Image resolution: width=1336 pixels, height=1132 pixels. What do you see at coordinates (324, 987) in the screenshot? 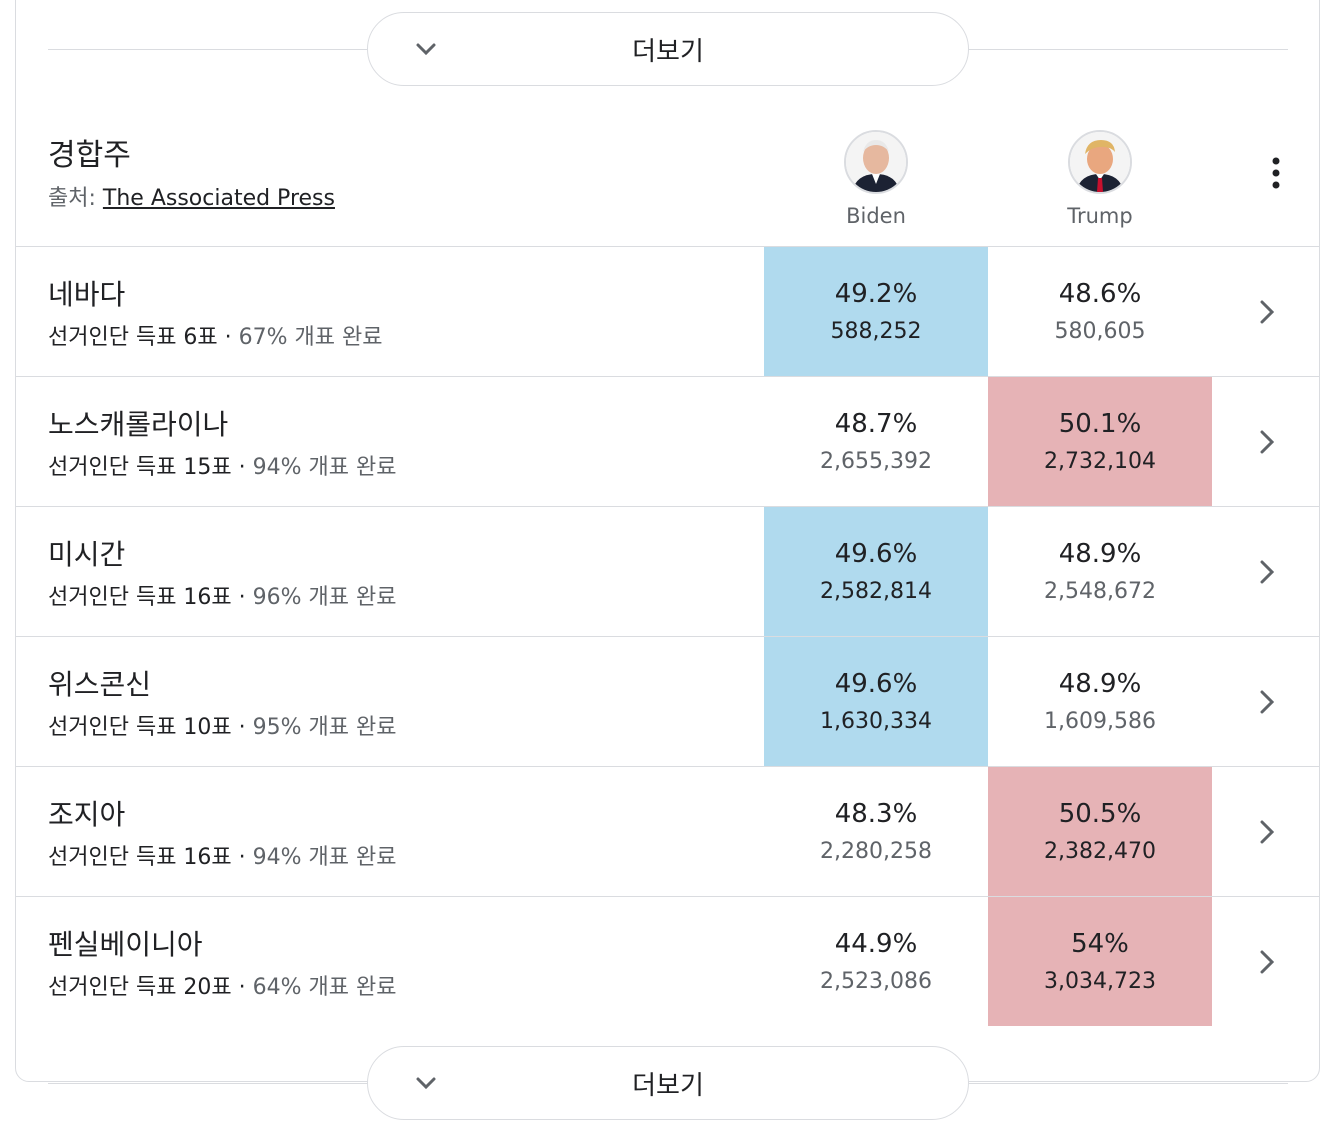
I see `reporting-status: 64% 개표 완료` at bounding box center [324, 987].